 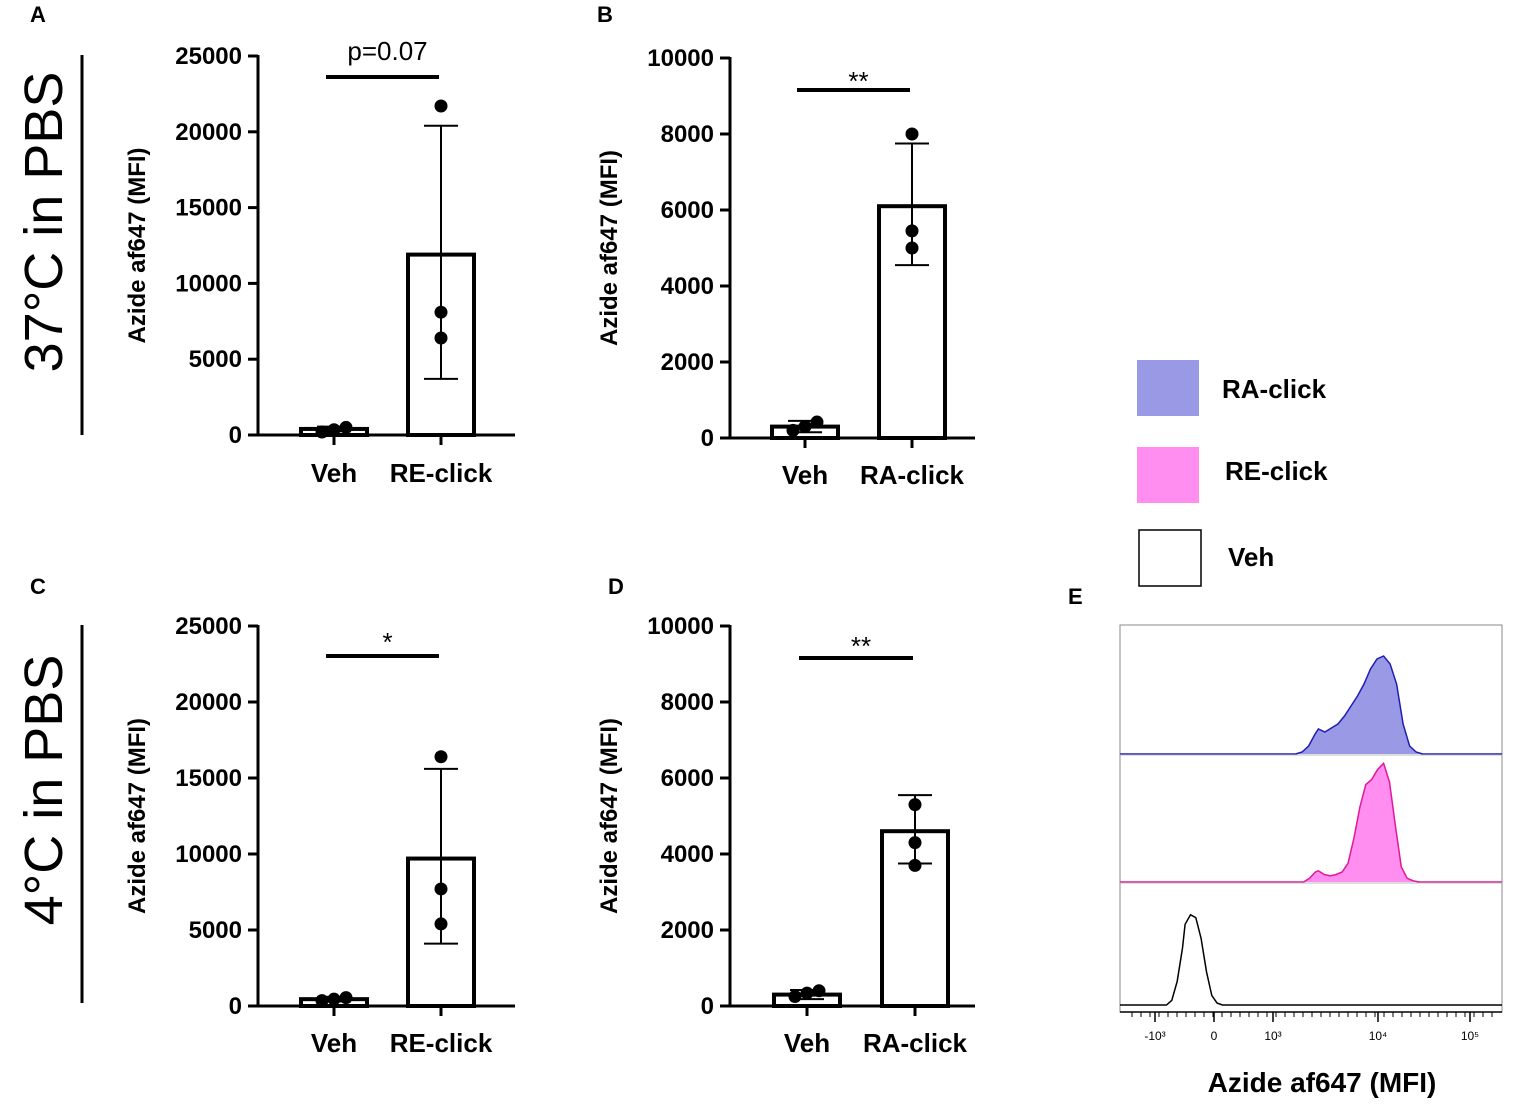 I want to click on x-tick-label: 10³, so click(x=1272, y=1036).